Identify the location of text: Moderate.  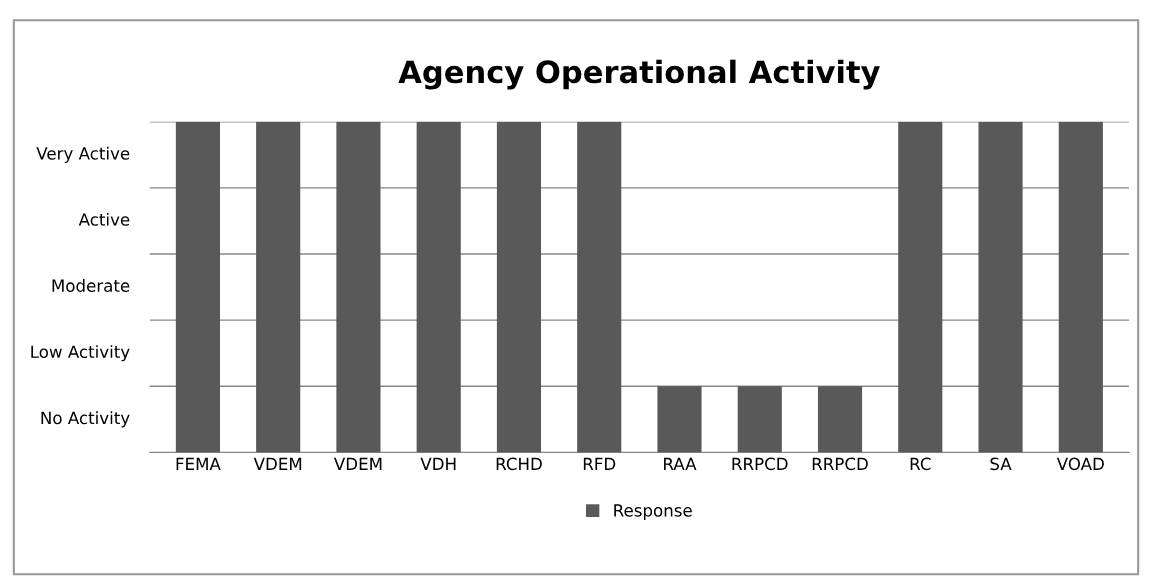
(91, 285).